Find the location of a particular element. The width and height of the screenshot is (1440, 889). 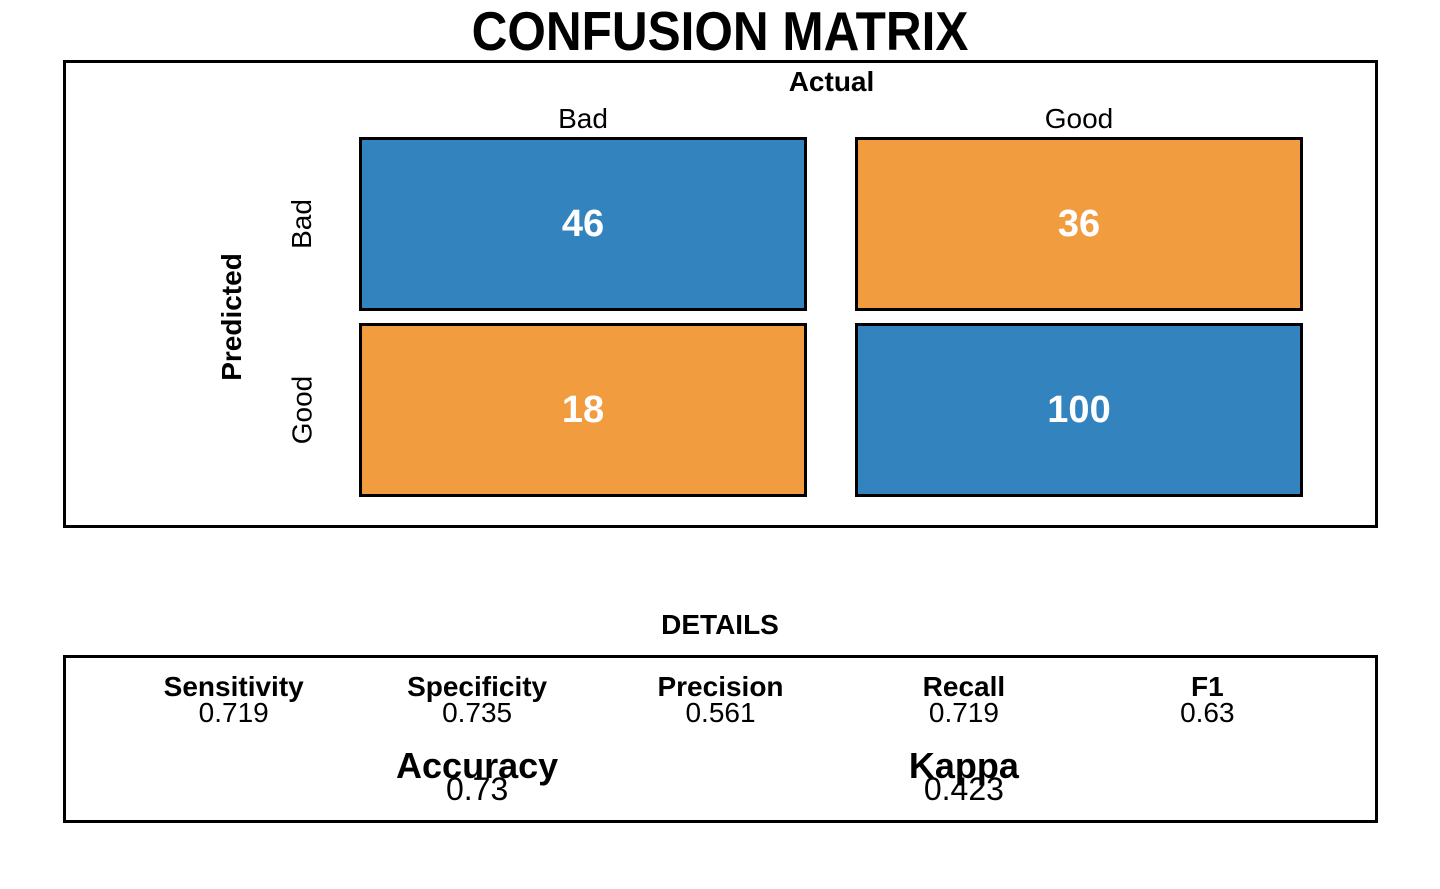

metric-label: Specificity is located at coordinates (477, 686).